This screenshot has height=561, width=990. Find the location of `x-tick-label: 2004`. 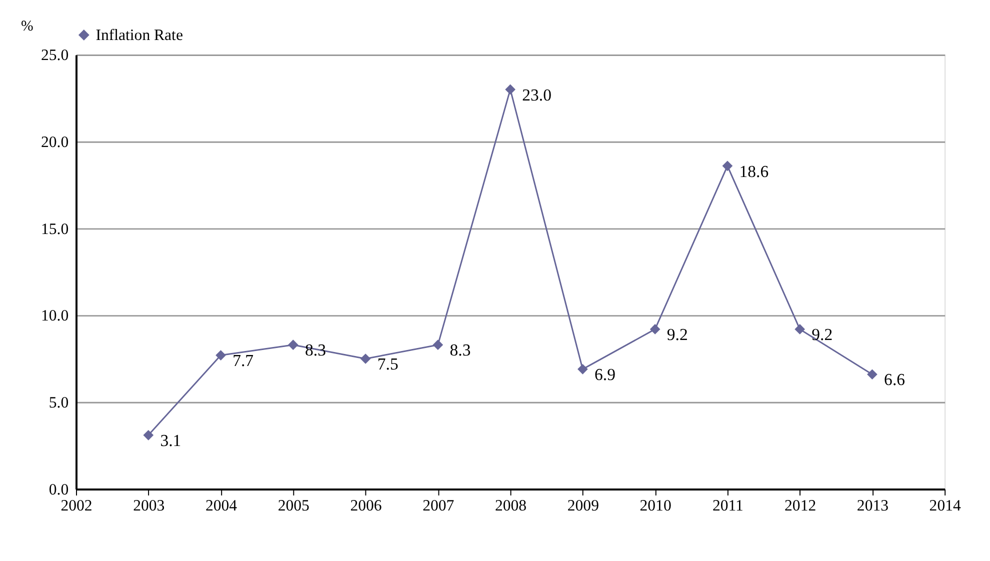

x-tick-label: 2004 is located at coordinates (221, 505).